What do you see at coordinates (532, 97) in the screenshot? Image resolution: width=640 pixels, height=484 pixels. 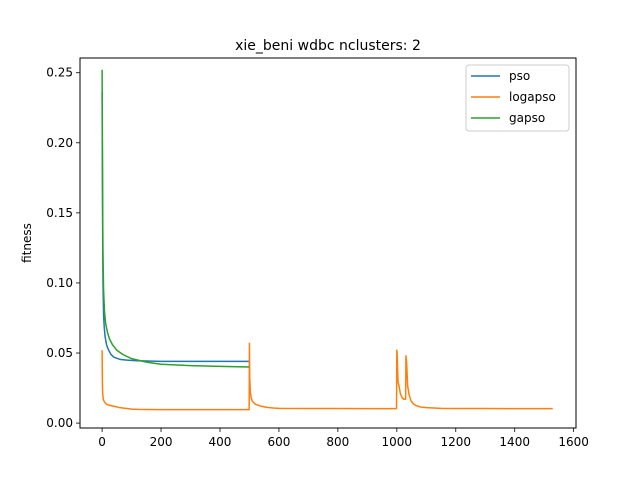 I see `legend-label-logapso: logapso` at bounding box center [532, 97].